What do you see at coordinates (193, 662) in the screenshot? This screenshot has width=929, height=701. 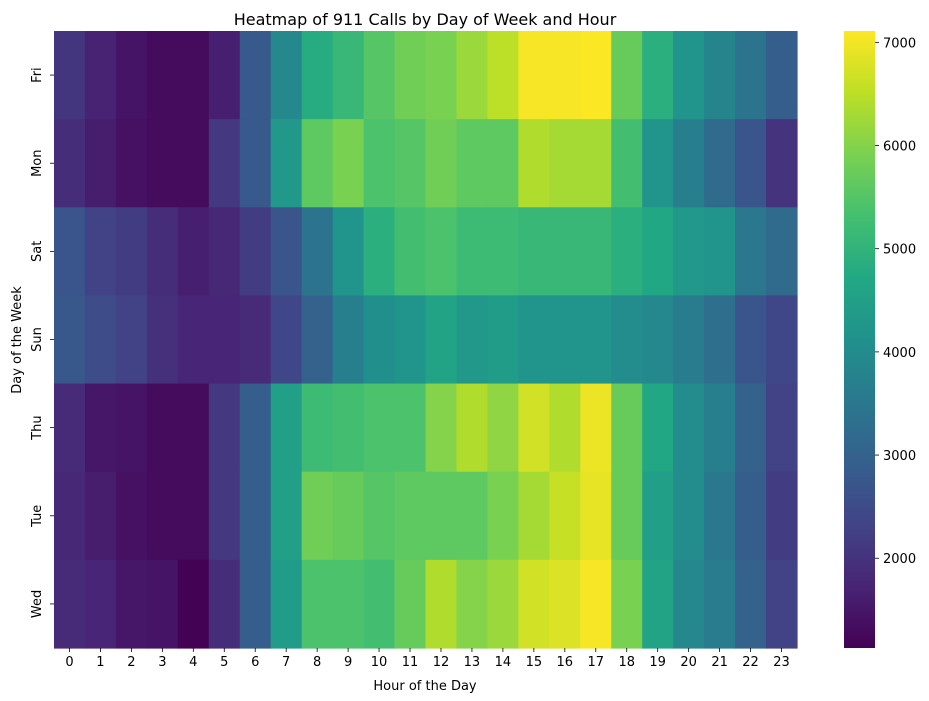 I see `x-tick-label: 4` at bounding box center [193, 662].